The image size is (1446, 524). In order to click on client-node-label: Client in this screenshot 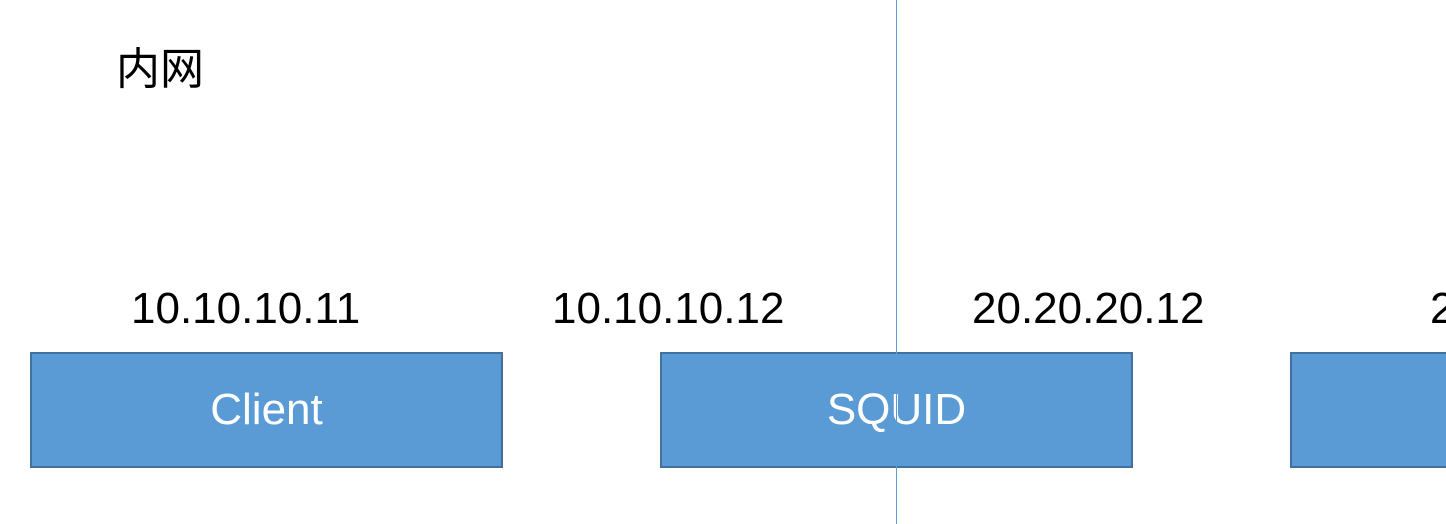, I will do `click(266, 409)`.